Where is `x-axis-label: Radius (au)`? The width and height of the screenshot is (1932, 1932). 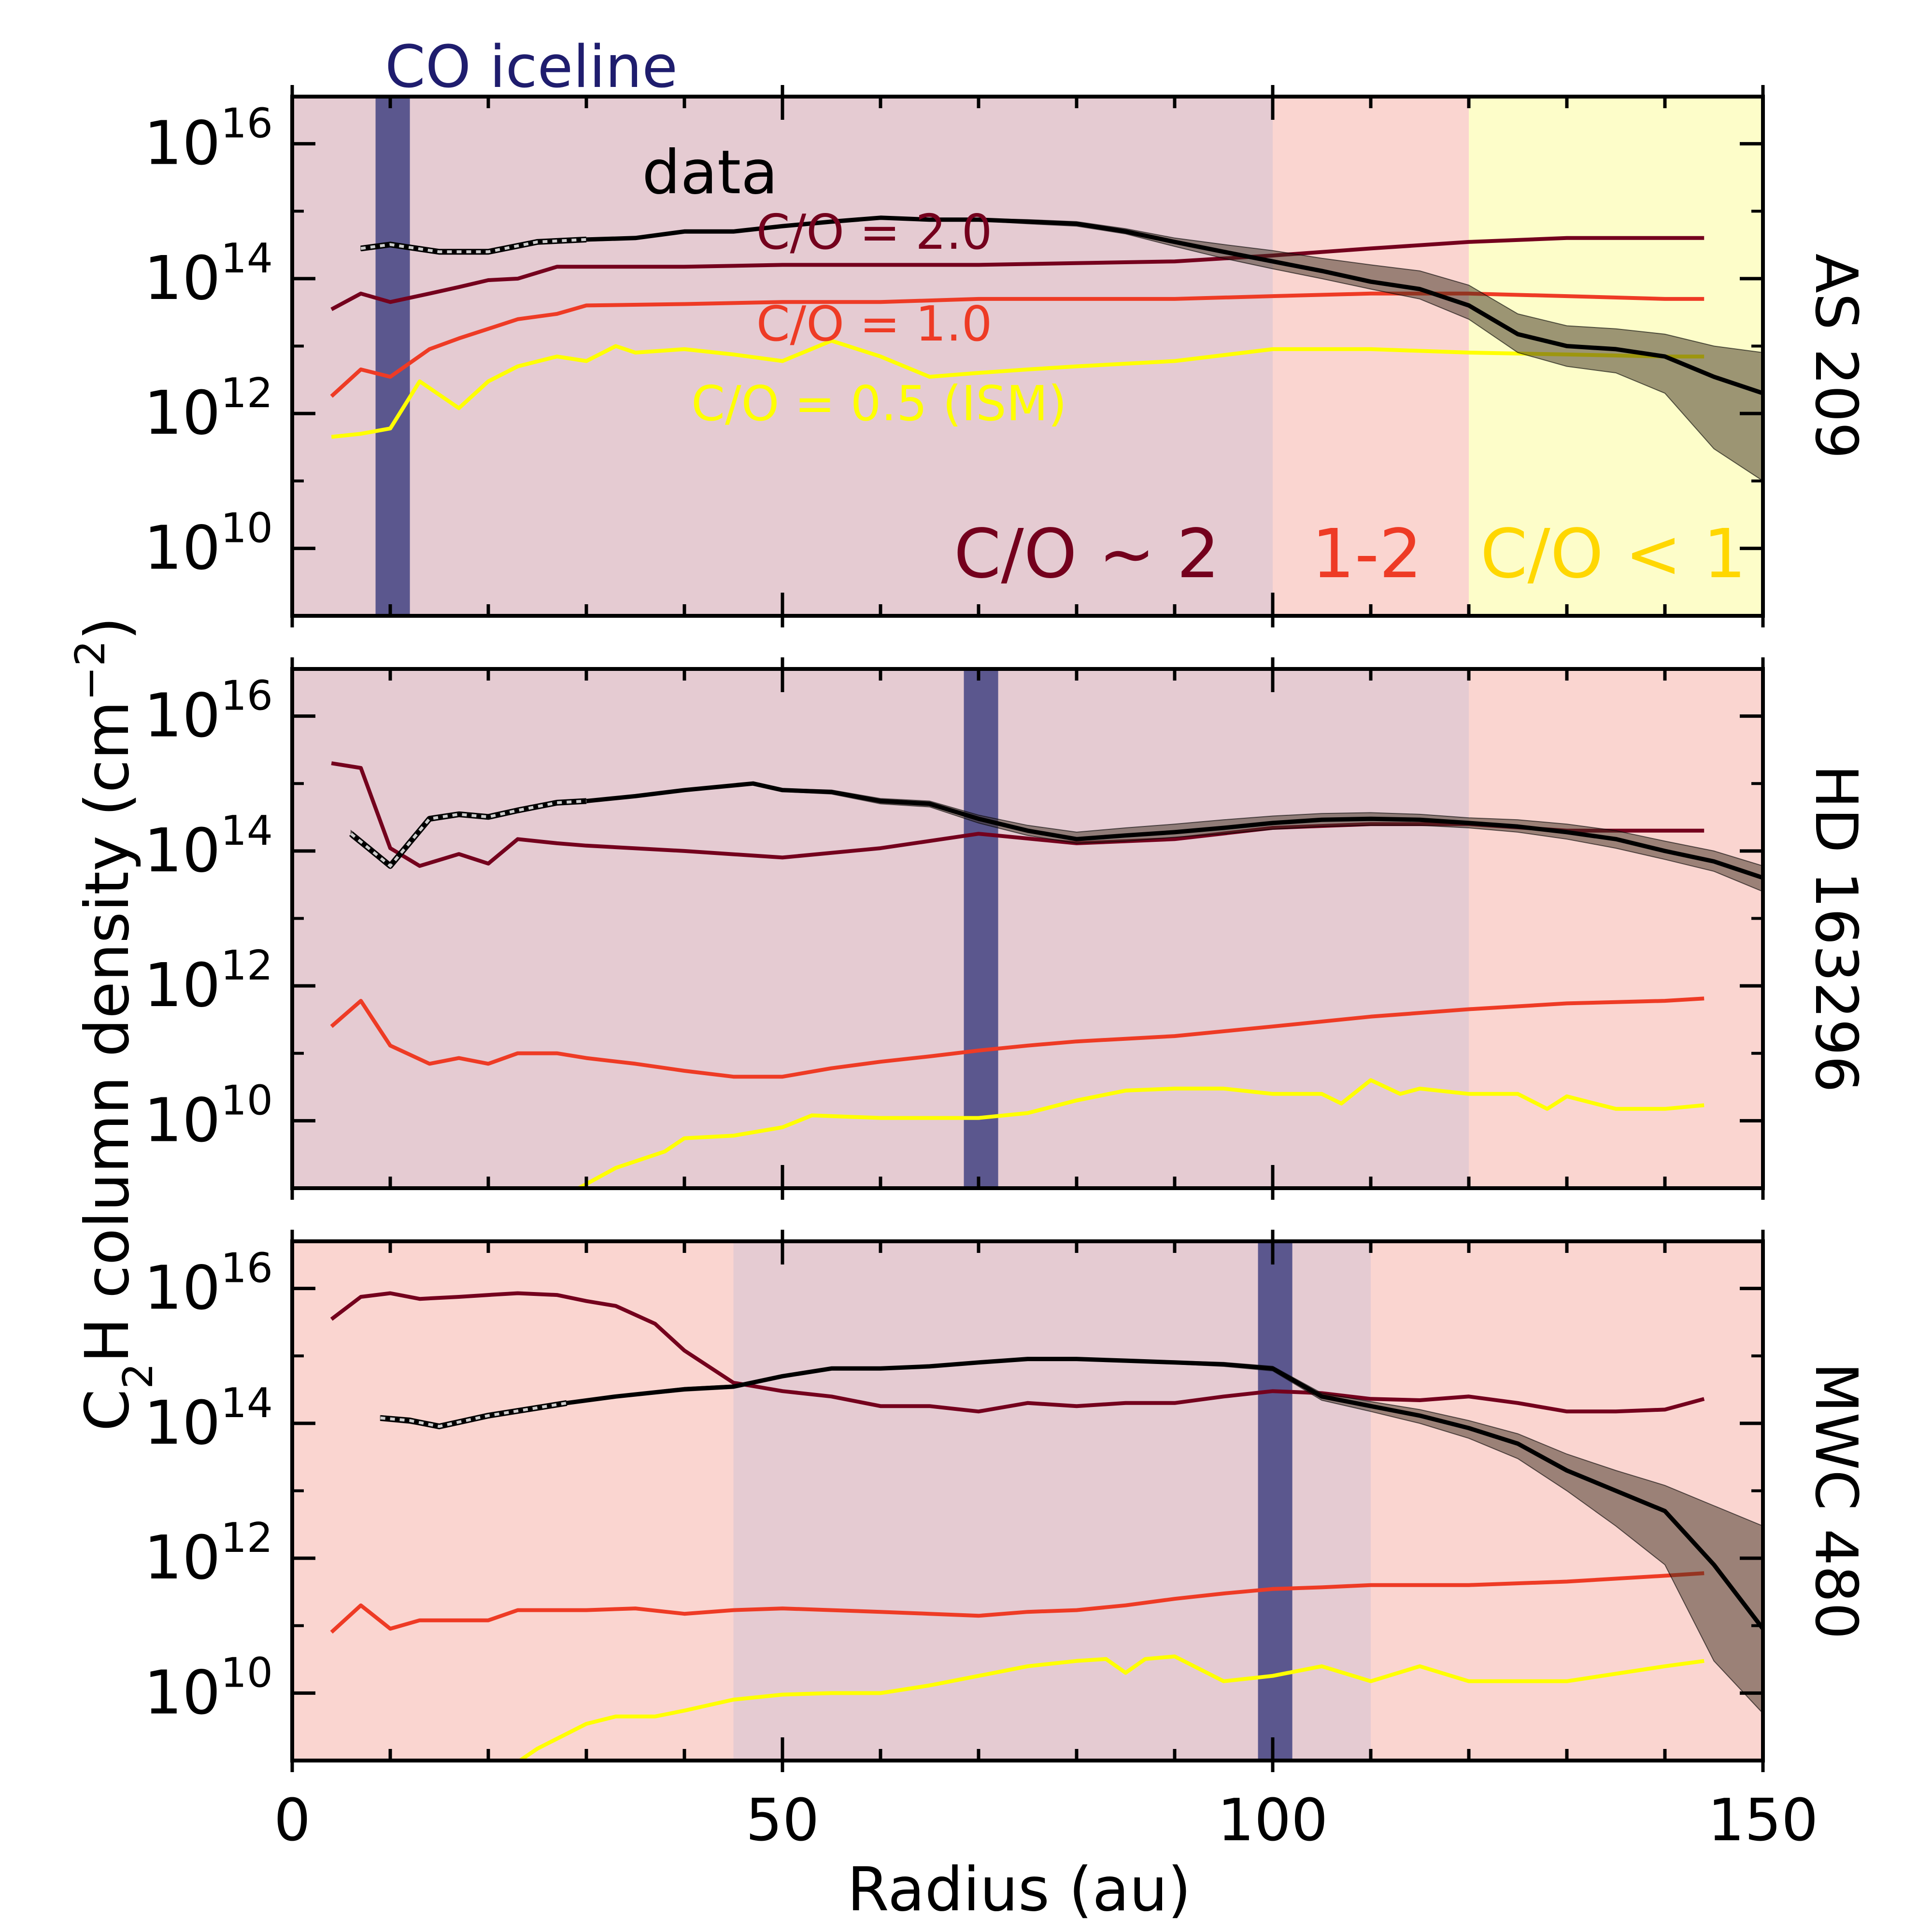 x-axis-label: Radius (au) is located at coordinates (1019, 1890).